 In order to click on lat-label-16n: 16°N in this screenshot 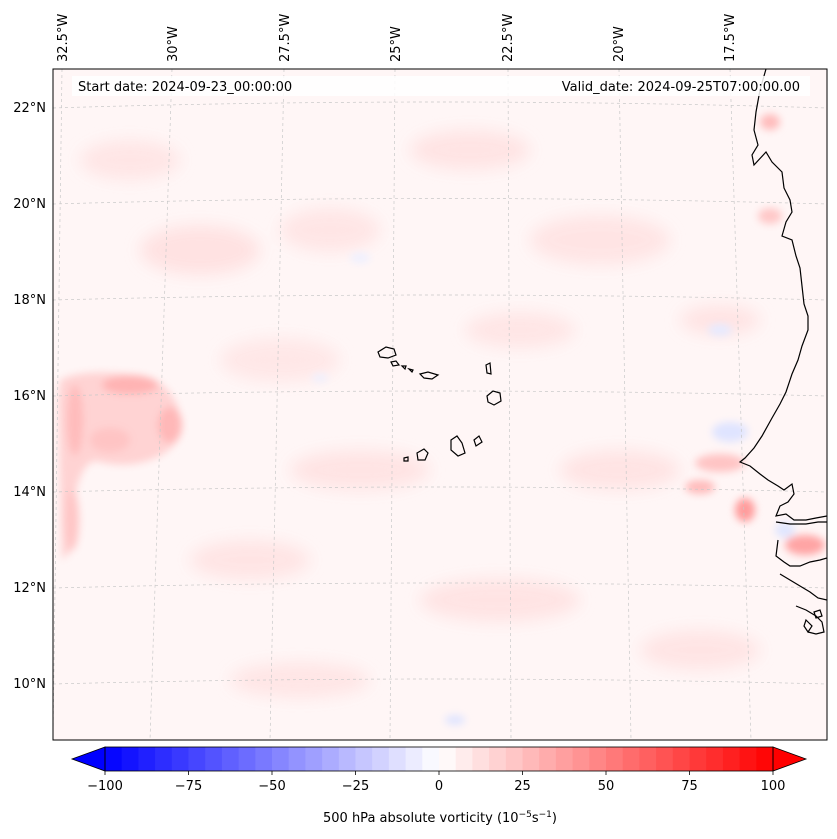, I will do `click(29, 396)`.